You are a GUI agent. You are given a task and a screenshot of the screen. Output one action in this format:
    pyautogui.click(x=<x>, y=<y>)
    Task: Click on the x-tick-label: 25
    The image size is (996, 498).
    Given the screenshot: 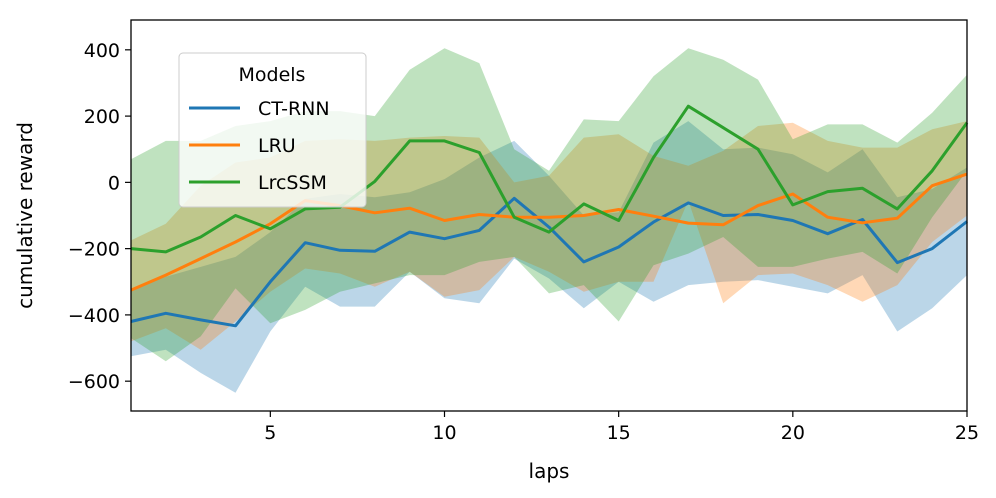 What is the action you would take?
    pyautogui.click(x=967, y=433)
    